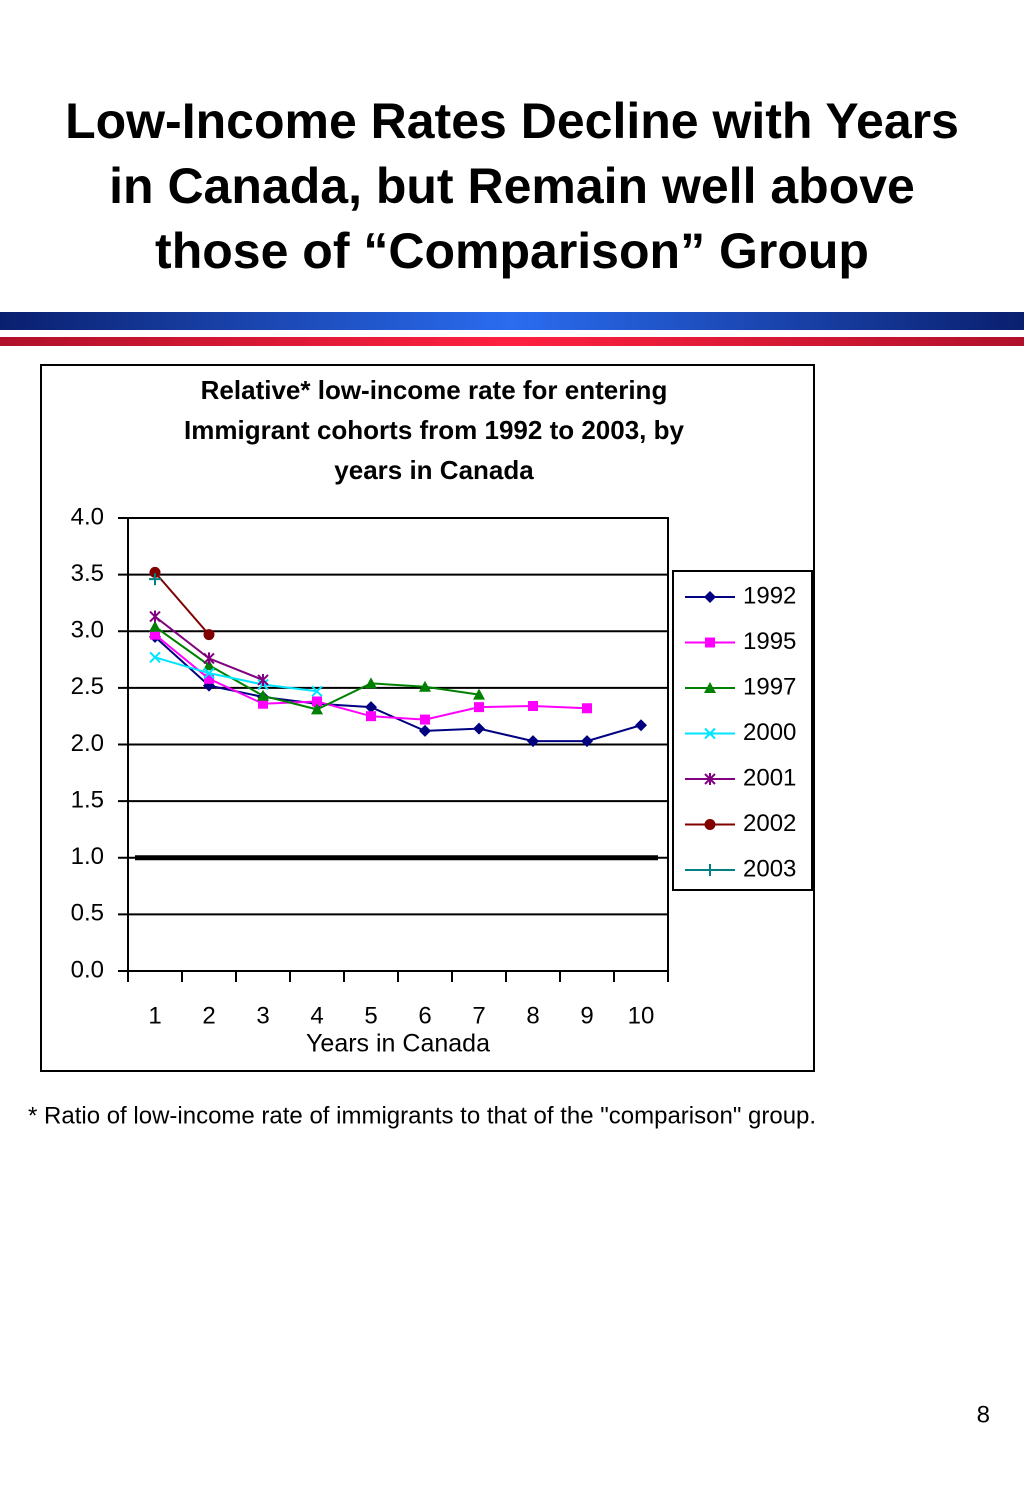 This screenshot has height=1501, width=1024. What do you see at coordinates (586, 1015) in the screenshot?
I see `x-tick-label: 9` at bounding box center [586, 1015].